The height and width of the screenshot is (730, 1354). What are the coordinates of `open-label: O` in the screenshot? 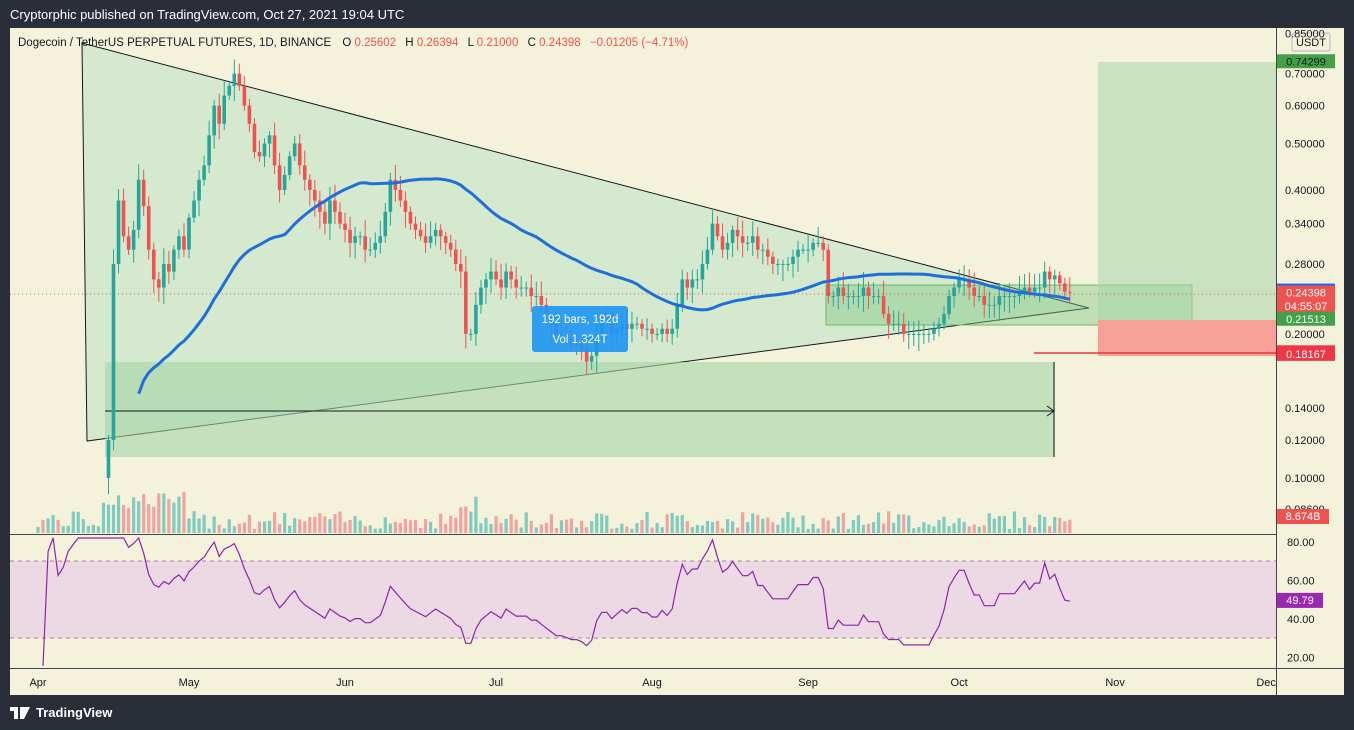 It's located at (346, 43).